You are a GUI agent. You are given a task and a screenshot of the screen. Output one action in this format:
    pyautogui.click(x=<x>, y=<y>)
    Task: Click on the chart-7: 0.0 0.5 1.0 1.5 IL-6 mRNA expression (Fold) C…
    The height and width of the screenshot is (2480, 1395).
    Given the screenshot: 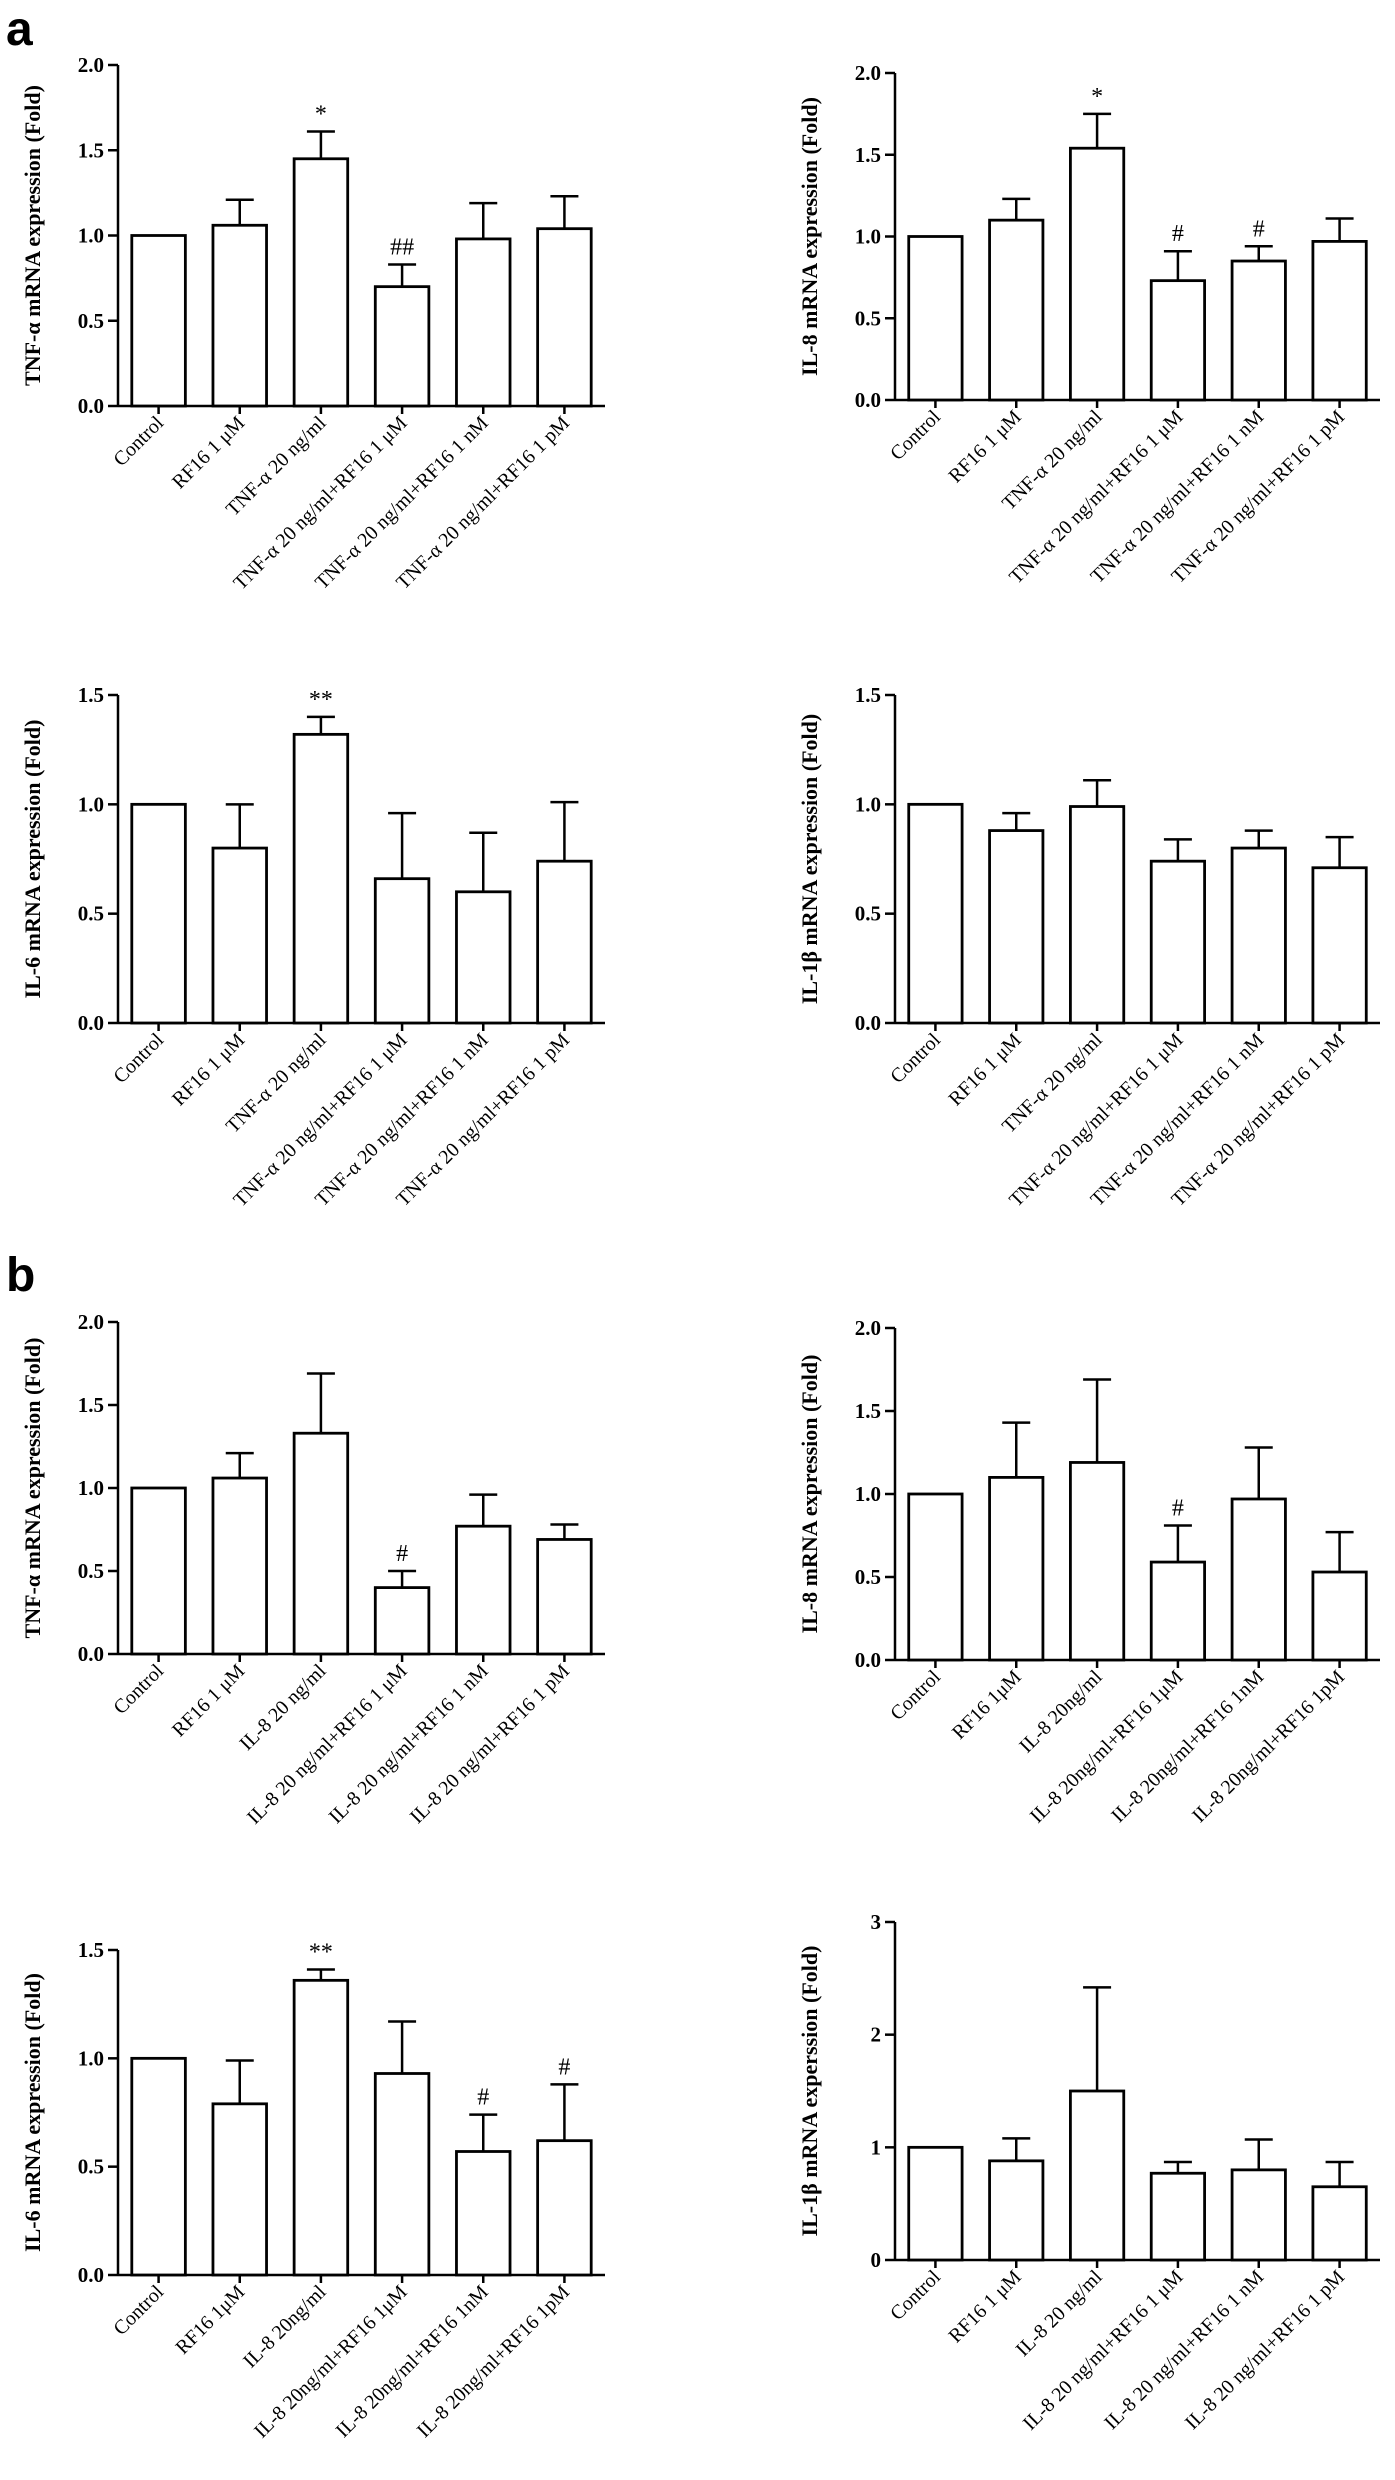 What is the action you would take?
    pyautogui.click(x=312, y=2190)
    